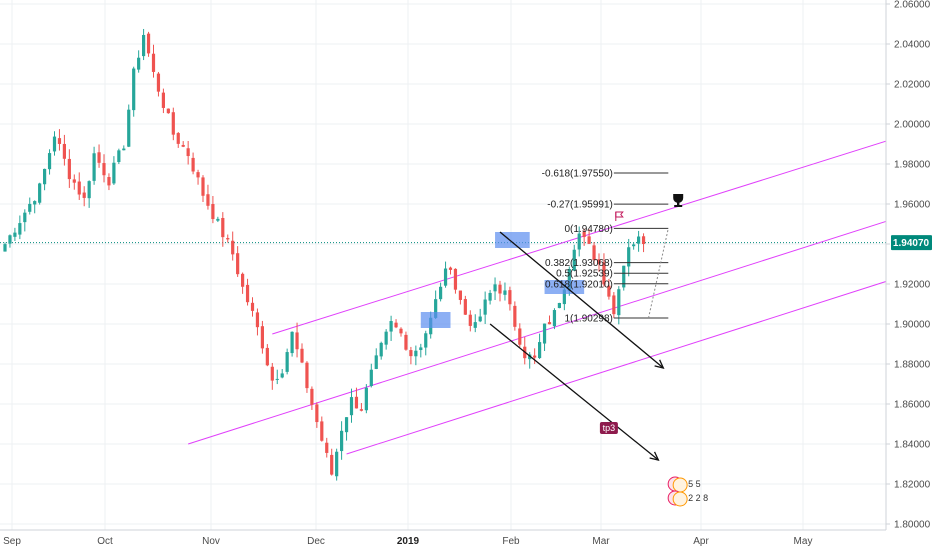 This screenshot has width=932, height=550. What do you see at coordinates (653, 350) in the screenshot?
I see `annotations: tp3 5 5 2 2 8` at bounding box center [653, 350].